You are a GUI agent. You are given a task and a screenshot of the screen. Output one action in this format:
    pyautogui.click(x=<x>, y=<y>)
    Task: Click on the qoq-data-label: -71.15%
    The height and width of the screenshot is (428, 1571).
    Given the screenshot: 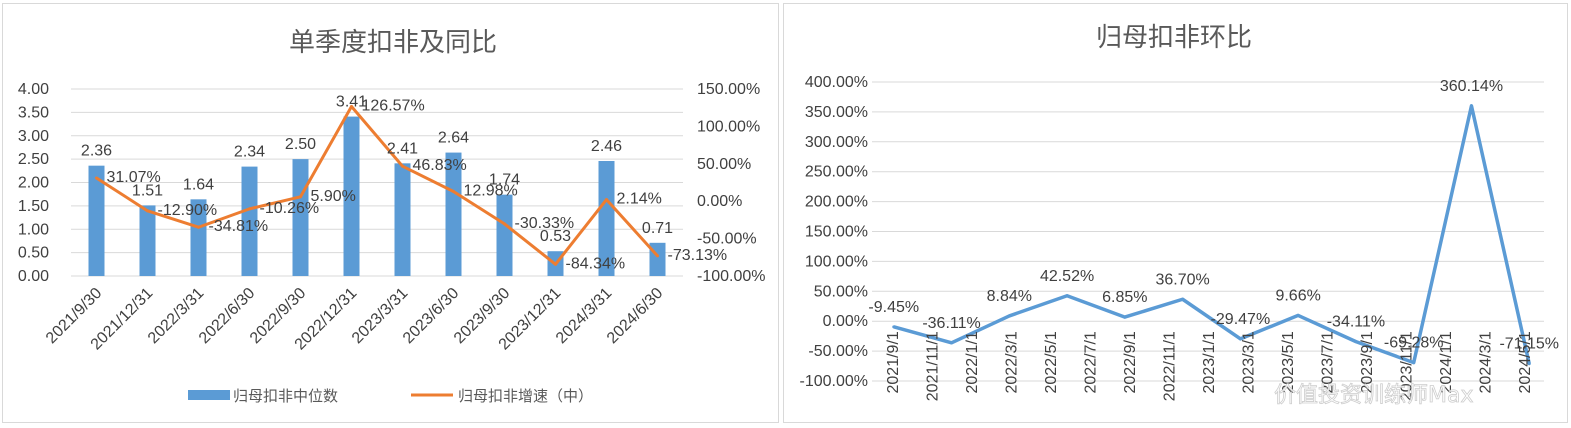 What is the action you would take?
    pyautogui.click(x=1529, y=344)
    